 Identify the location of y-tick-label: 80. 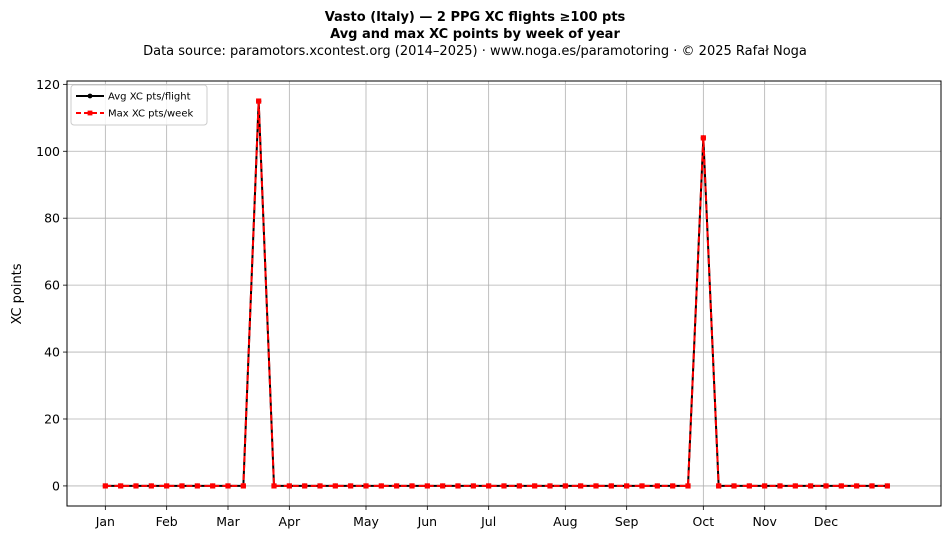
(52, 218).